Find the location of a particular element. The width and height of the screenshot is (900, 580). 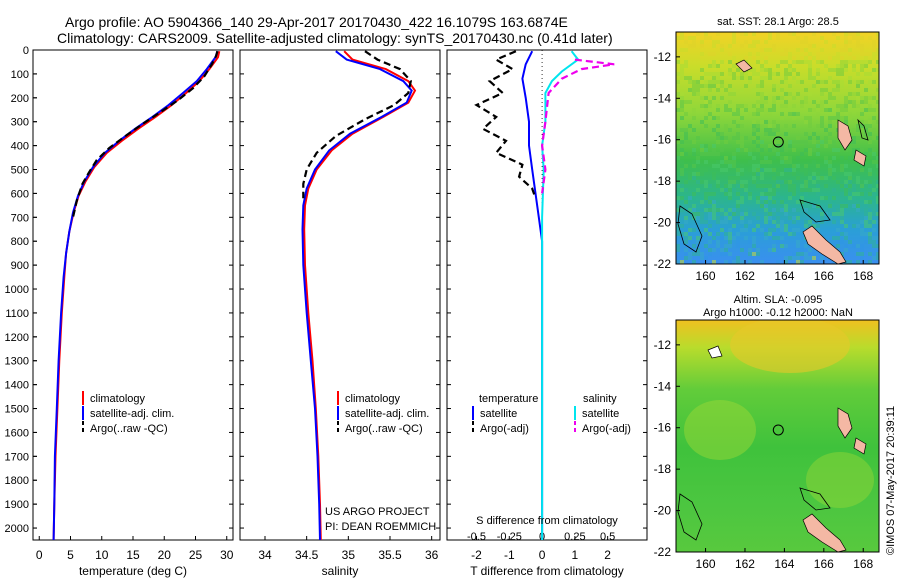

x2-tick-label: -0.25 is located at coordinates (509, 537).